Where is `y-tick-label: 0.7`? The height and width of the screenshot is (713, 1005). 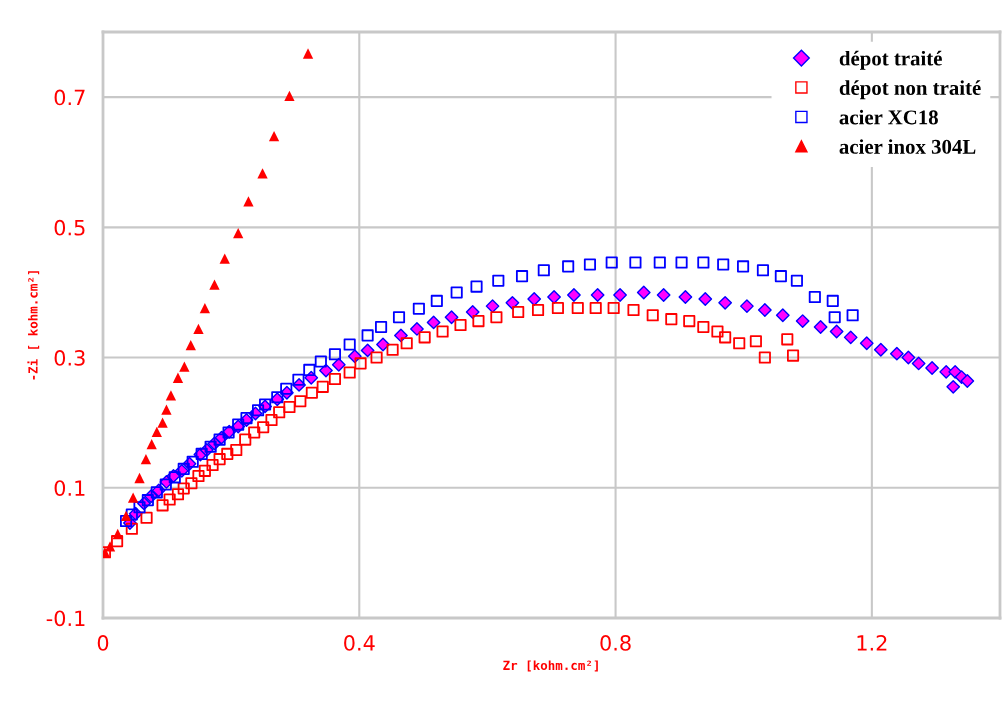
y-tick-label: 0.7 is located at coordinates (69, 97).